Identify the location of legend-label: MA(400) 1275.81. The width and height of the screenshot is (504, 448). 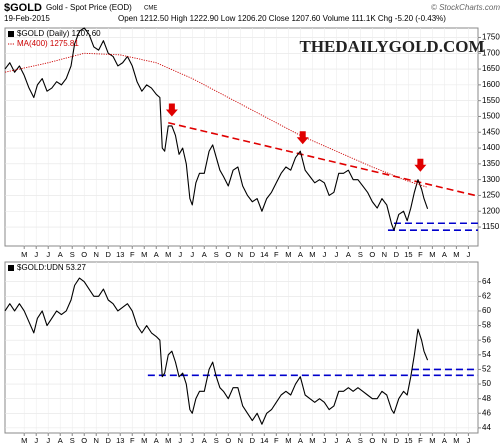
(48, 43).